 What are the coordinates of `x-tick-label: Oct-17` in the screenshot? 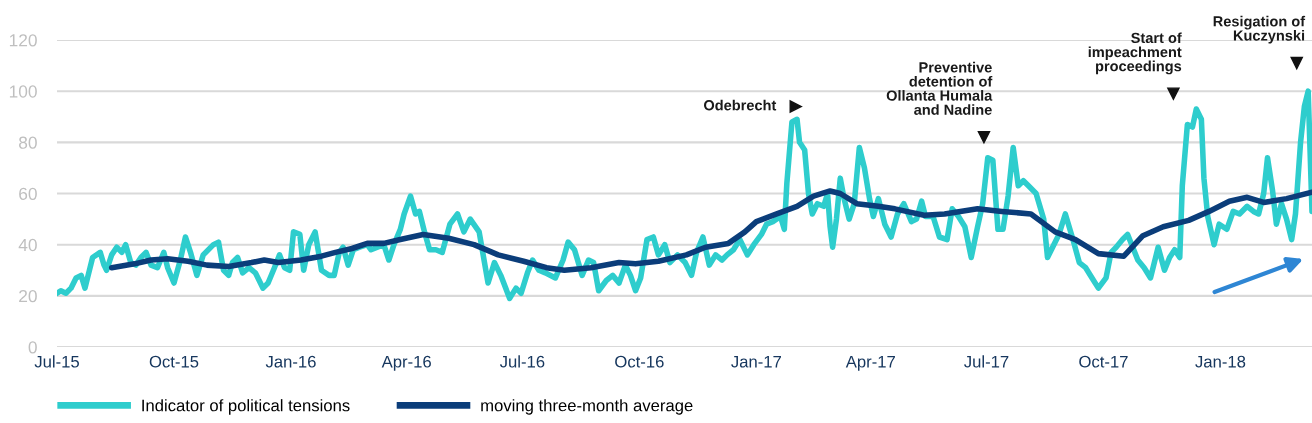 It's located at (1103, 361).